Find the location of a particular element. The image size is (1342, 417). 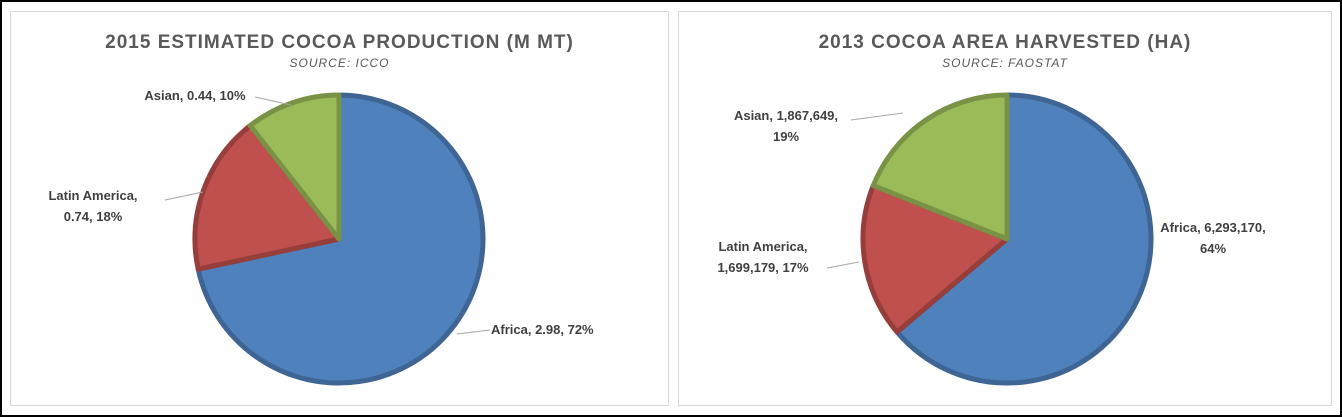

data-label-latin-america: Latin America, 0.74, 18% is located at coordinates (92, 206).